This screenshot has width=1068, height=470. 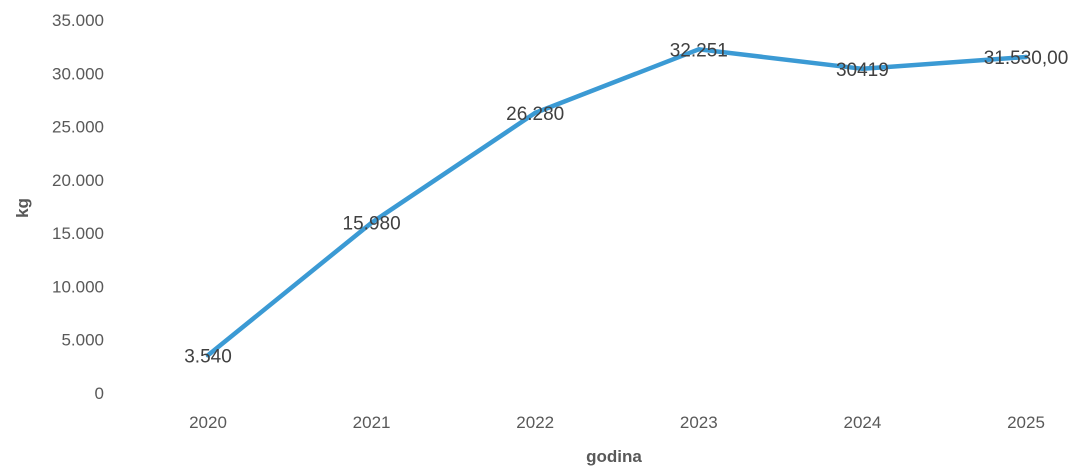 I want to click on y-tick-label: 25.000, so click(x=78, y=127).